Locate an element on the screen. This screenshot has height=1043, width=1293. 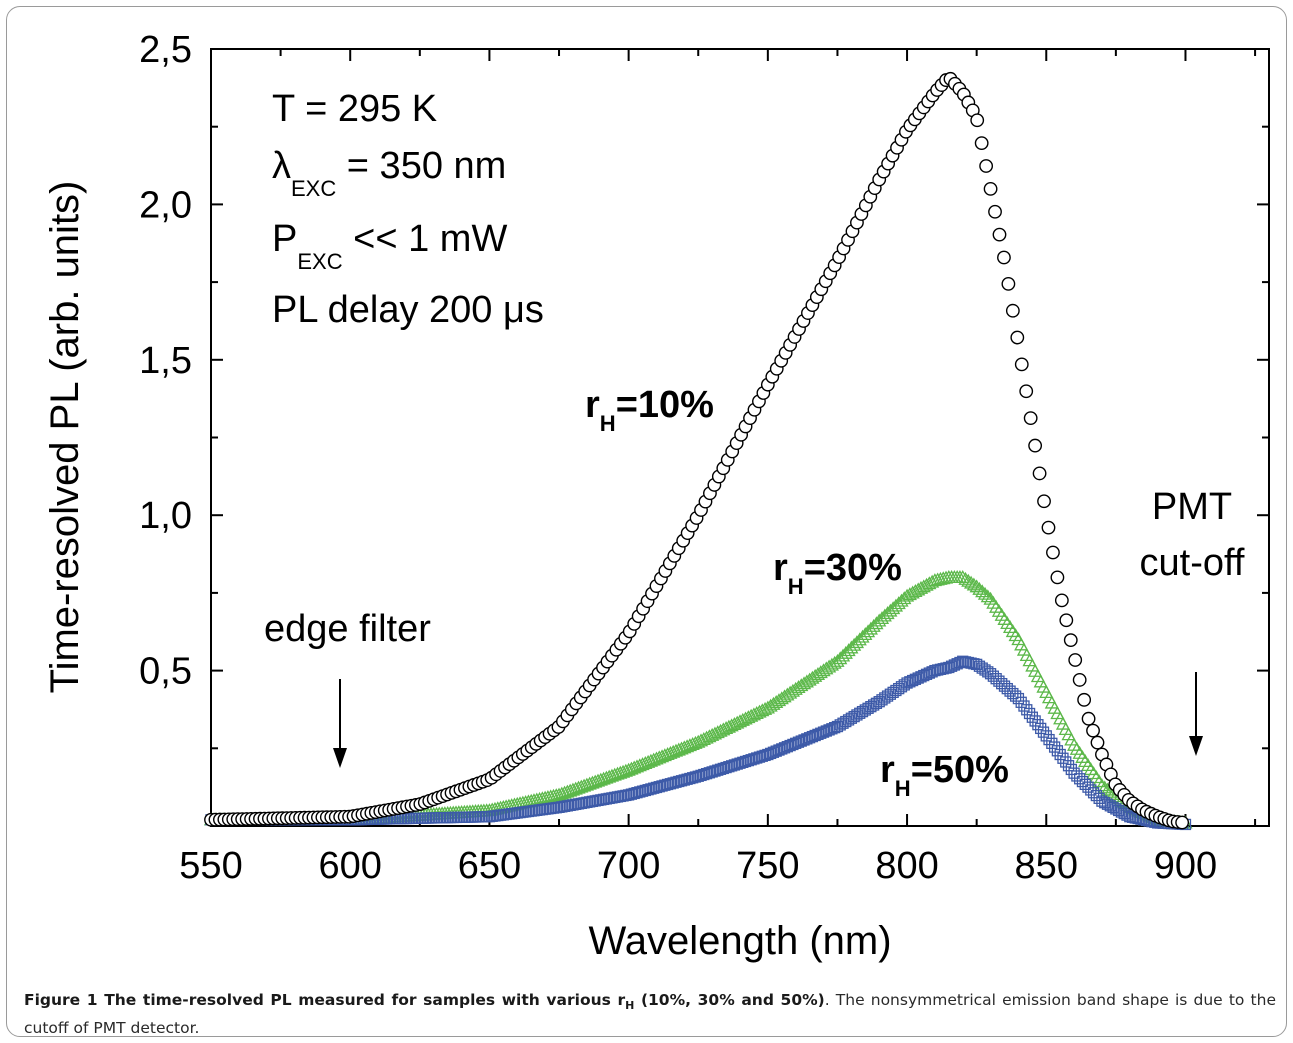
x-axis-label: Wavelength (nm) is located at coordinates (739, 941).